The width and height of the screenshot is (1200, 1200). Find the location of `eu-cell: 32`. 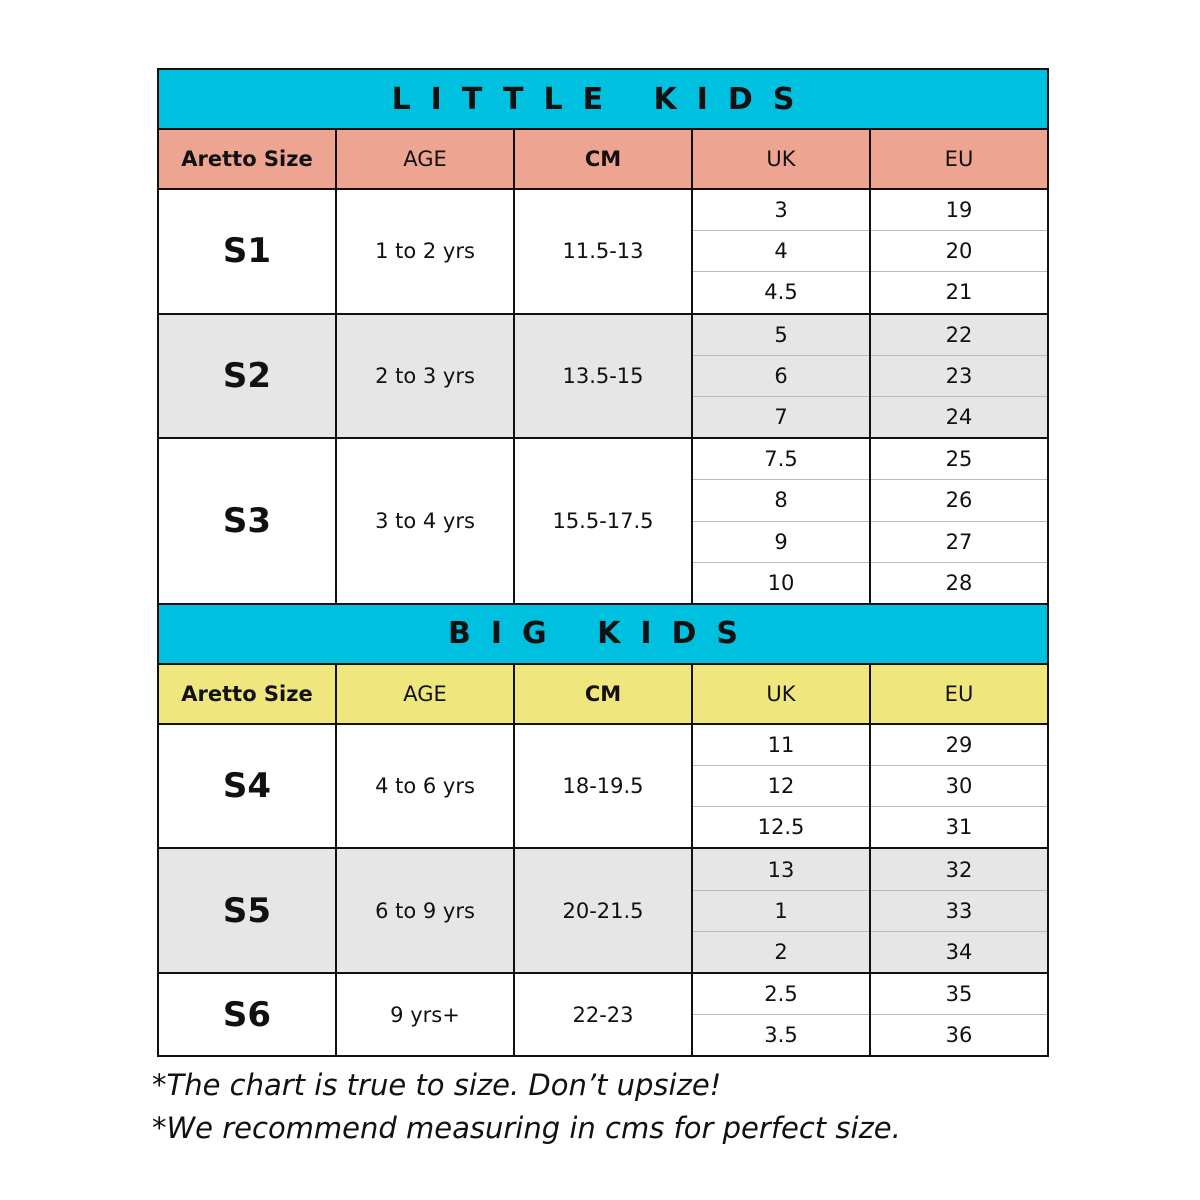

eu-cell: 32 is located at coordinates (959, 869).